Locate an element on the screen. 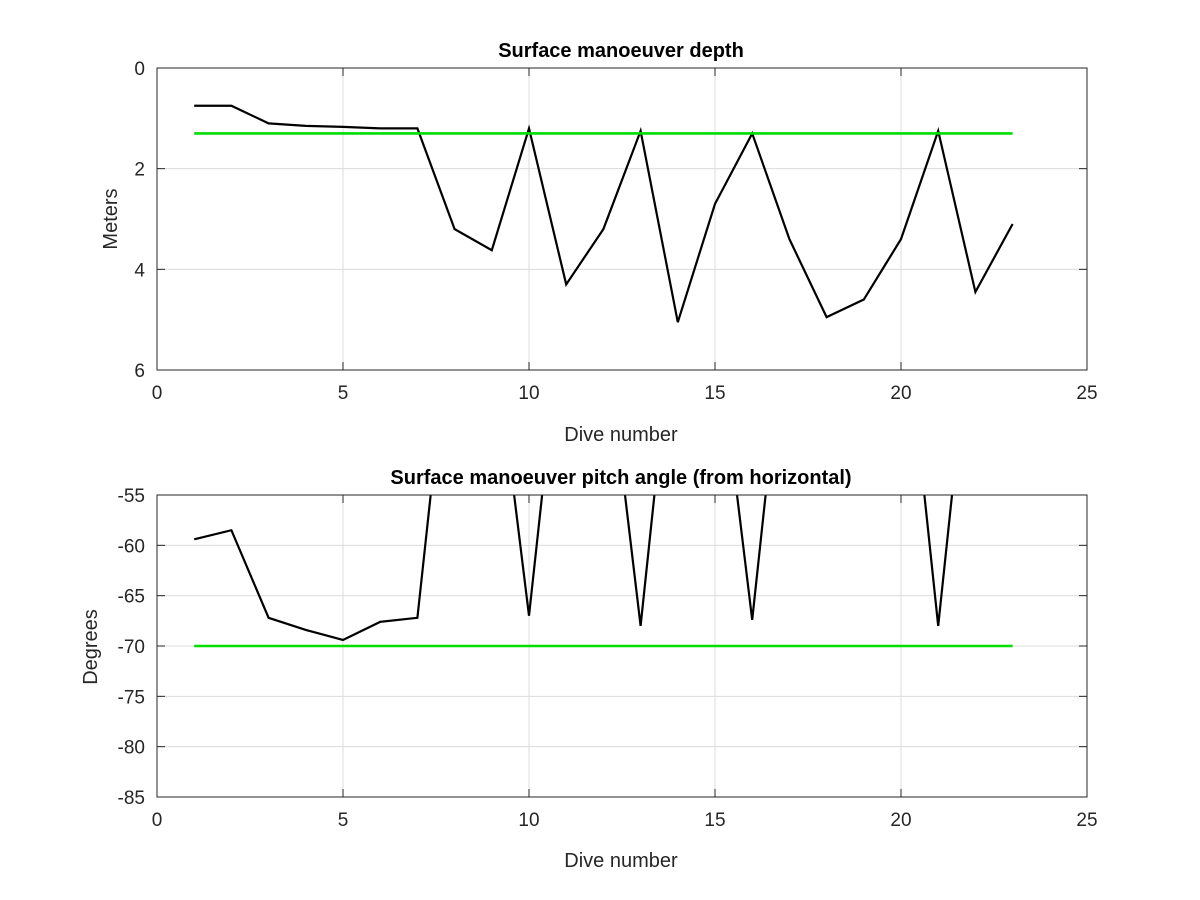 The width and height of the screenshot is (1200, 900). pitch-ytick-label: -55 is located at coordinates (131, 496).